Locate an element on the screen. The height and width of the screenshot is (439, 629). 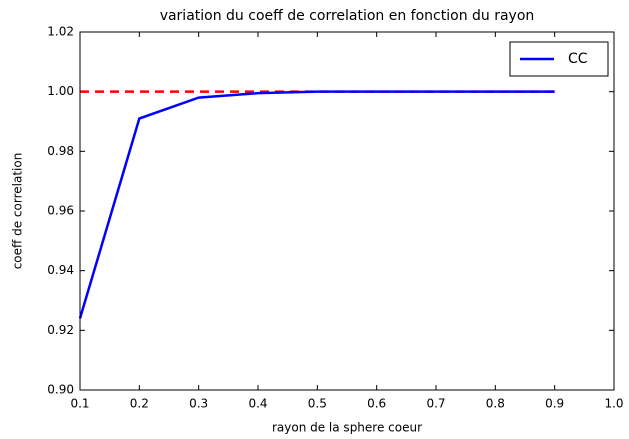
y-axis-label: coeff de correlation is located at coordinates (18, 211).